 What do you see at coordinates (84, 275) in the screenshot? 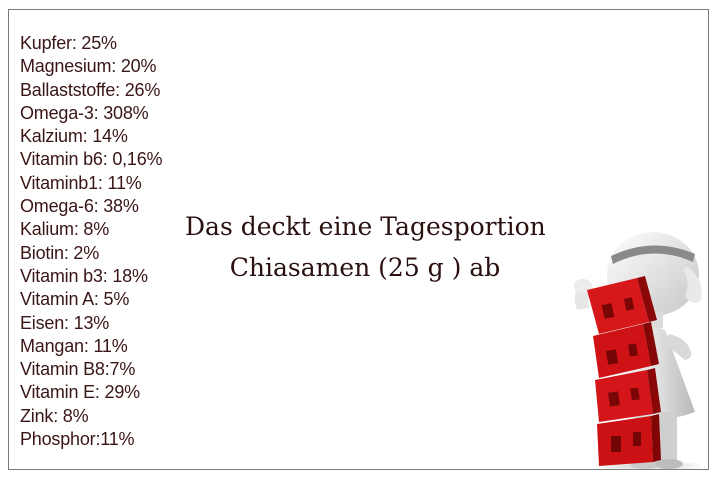
I see `nutrient-item: Vitamin b3: 18%` at bounding box center [84, 275].